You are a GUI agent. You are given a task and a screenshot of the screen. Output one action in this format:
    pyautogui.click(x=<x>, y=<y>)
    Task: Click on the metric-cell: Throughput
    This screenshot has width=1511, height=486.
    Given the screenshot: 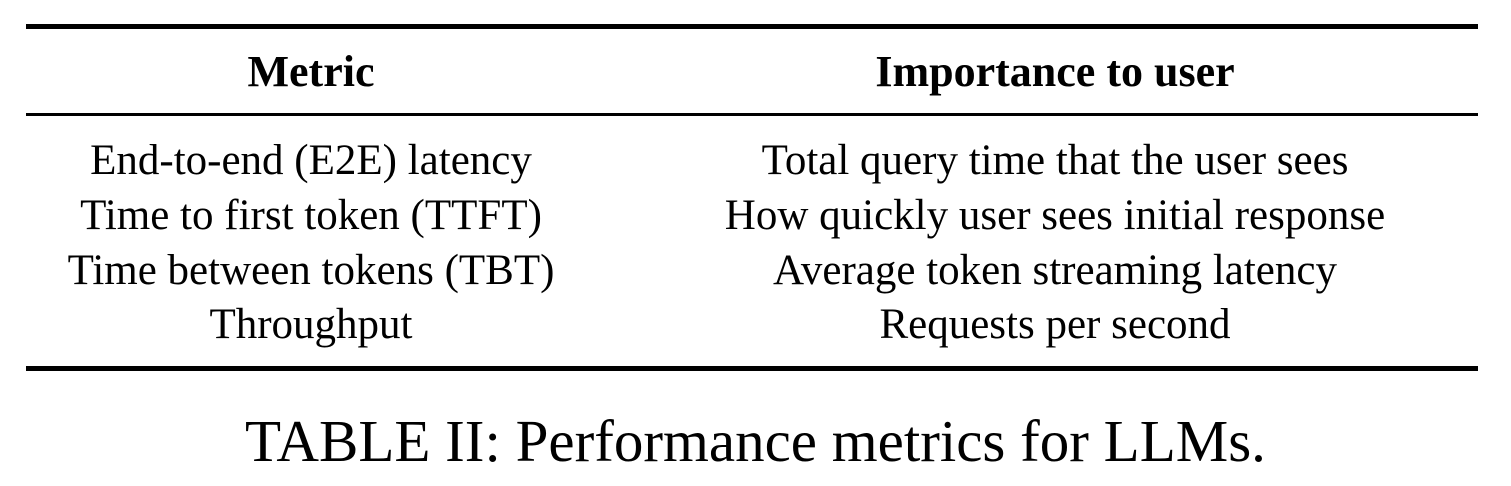 What is the action you would take?
    pyautogui.click(x=311, y=324)
    